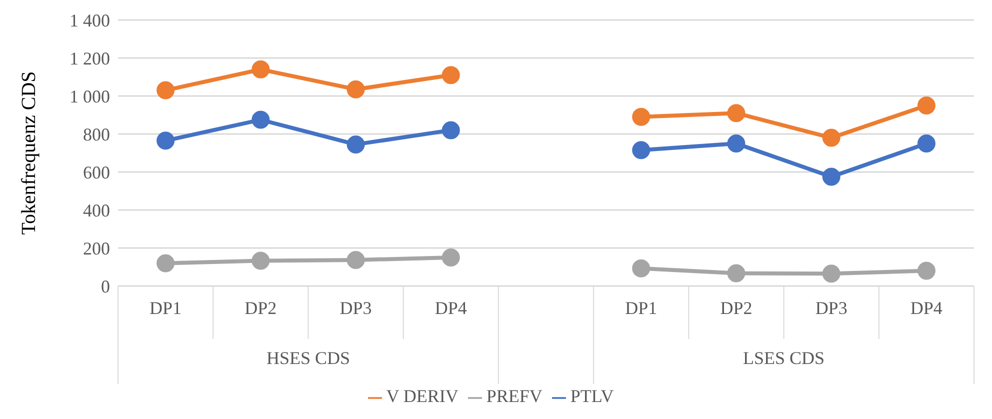  I want to click on y-tick-label: 800, so click(96, 134).